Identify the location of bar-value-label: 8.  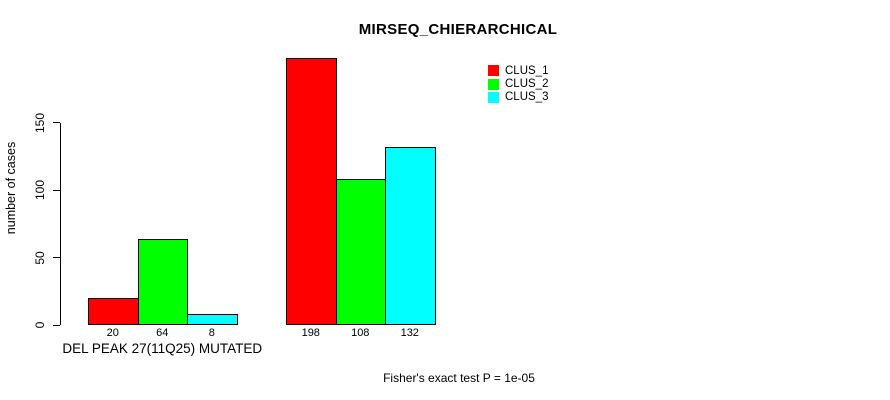
(211, 333).